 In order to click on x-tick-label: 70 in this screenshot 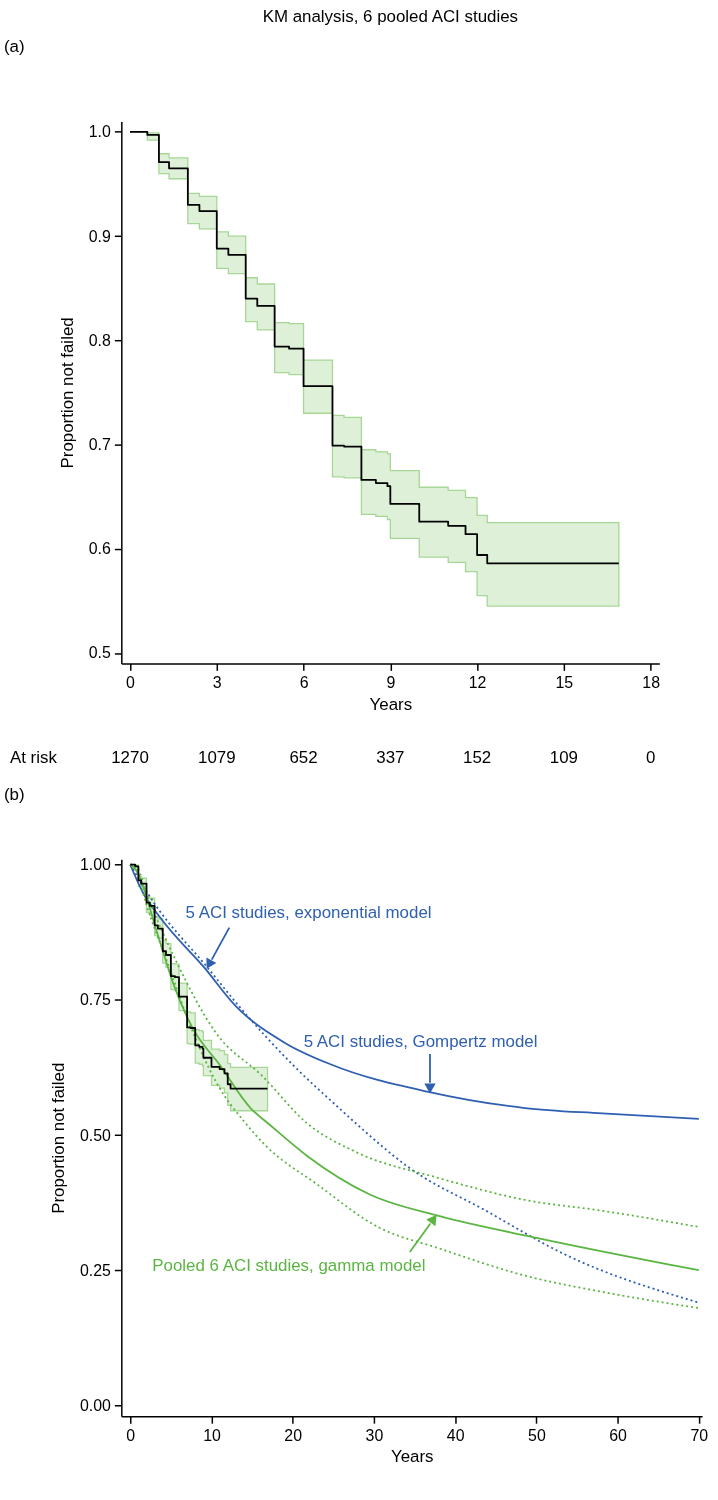, I will do `click(699, 1435)`.